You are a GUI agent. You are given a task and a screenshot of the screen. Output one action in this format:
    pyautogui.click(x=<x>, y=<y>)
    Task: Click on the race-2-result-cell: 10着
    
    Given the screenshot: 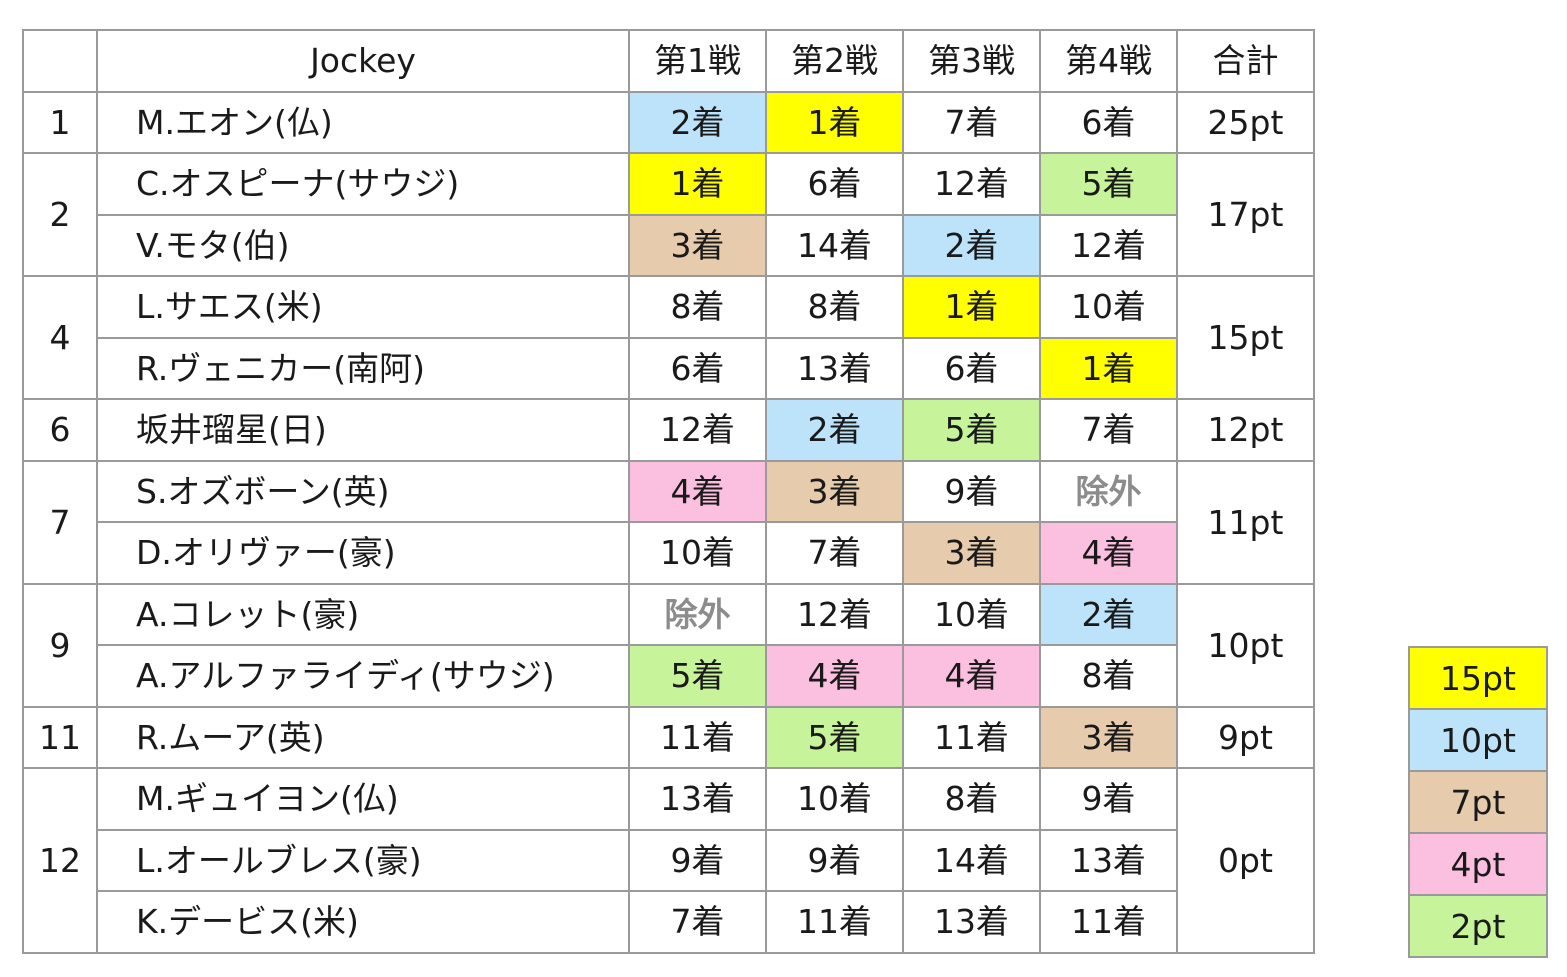 What is the action you would take?
    pyautogui.click(x=834, y=799)
    